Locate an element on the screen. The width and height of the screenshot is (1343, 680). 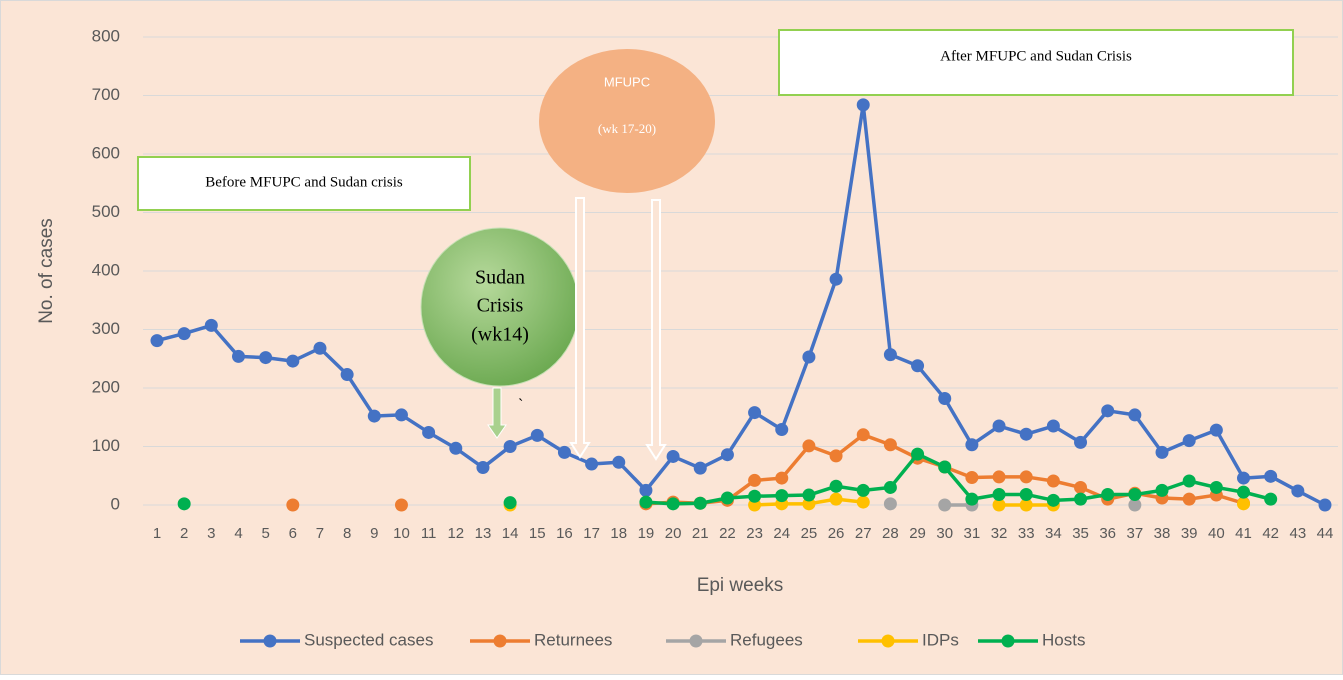
annotation: After MFUPC and Sudan Crisis is located at coordinates (1036, 56).